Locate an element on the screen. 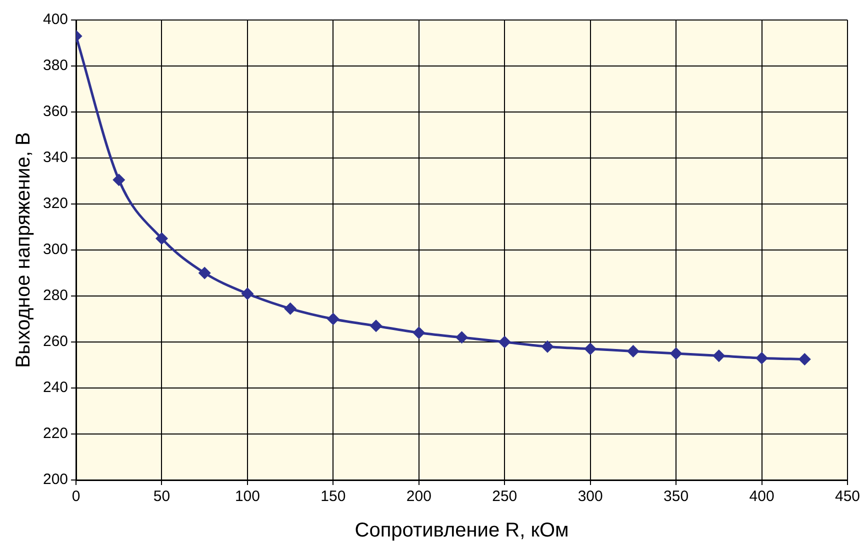 The width and height of the screenshot is (863, 547). x-tick-label: 100 is located at coordinates (247, 497).